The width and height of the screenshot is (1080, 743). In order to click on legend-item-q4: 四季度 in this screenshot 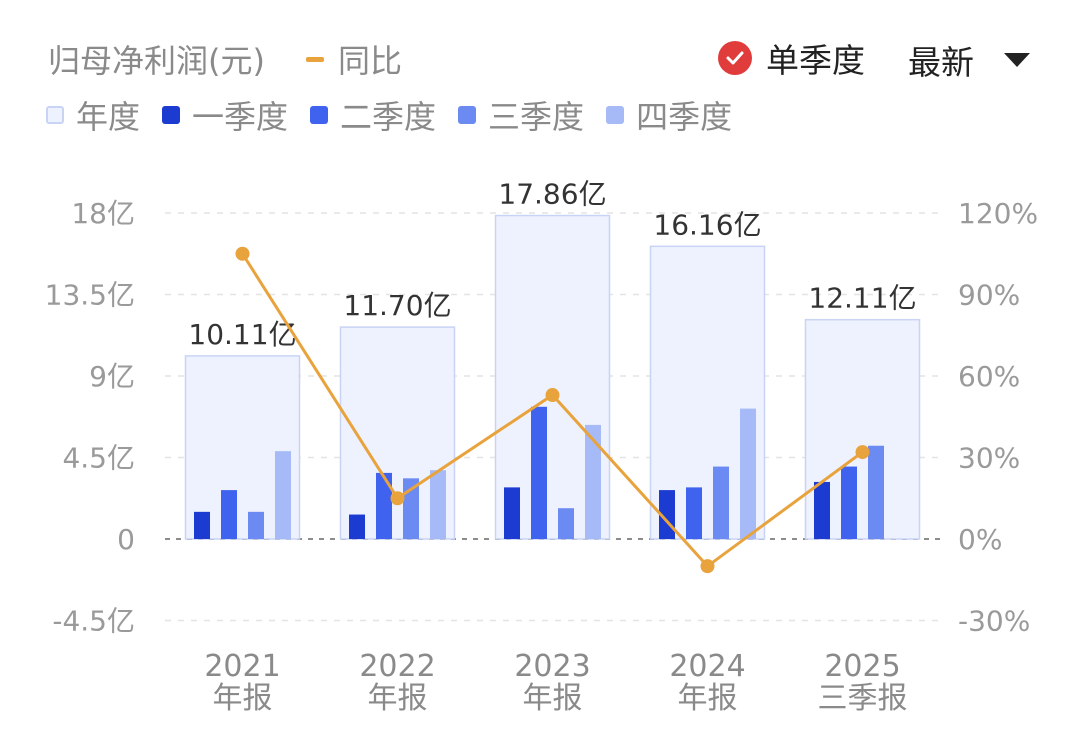, I will do `click(669, 115)`.